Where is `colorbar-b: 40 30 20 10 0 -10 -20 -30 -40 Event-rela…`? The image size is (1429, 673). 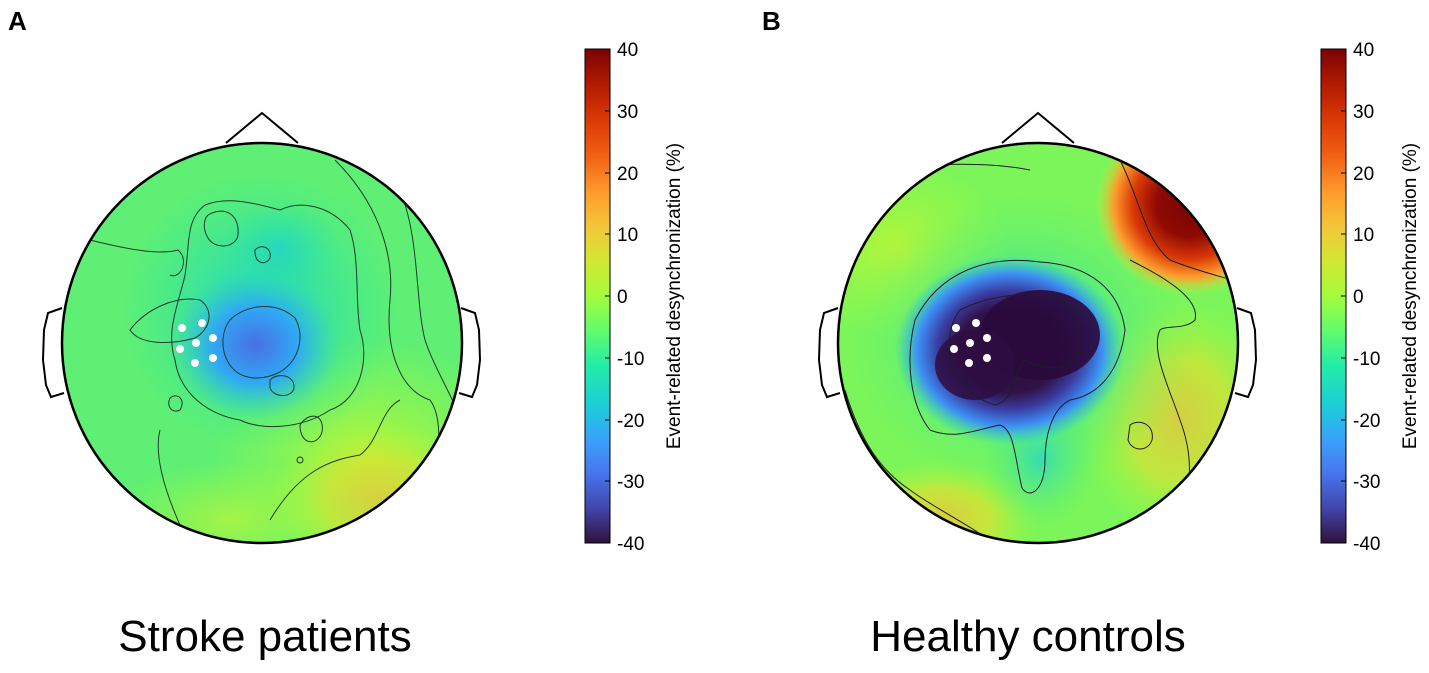
colorbar-b: 40 30 20 10 0 -10 -20 -30 -40 Event-rela… is located at coordinates (1370, 297).